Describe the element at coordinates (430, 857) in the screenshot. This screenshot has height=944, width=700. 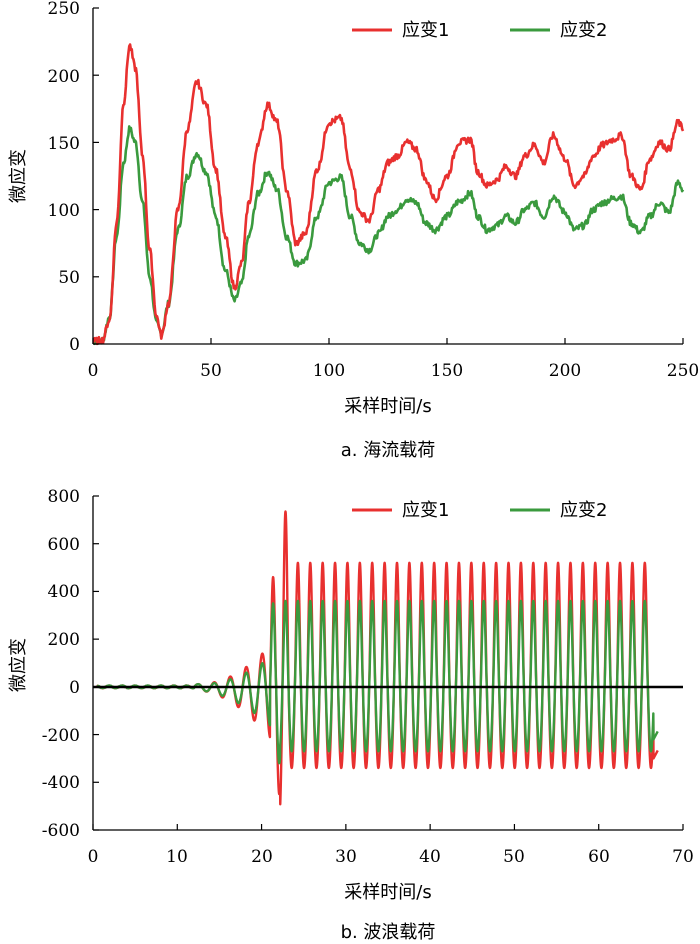
I see `chart-b-xtick: 40` at that location.